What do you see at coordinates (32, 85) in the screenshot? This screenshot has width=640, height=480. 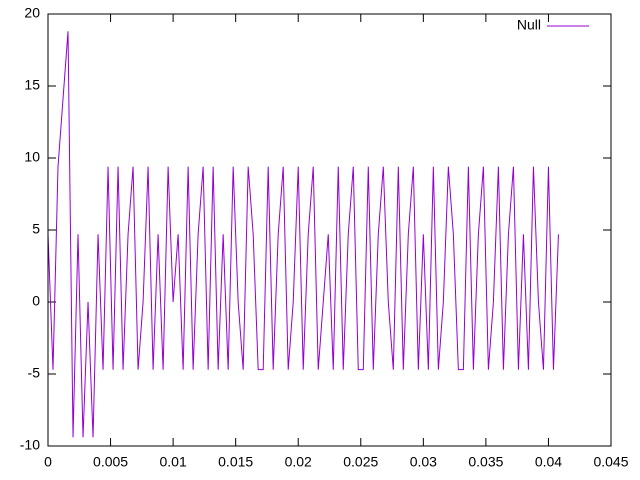 I see `y-tick-label: 15` at bounding box center [32, 85].